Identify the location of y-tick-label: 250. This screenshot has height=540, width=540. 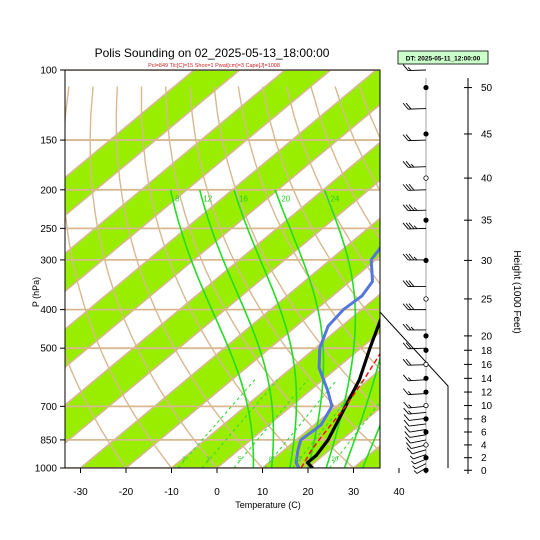
(48, 229).